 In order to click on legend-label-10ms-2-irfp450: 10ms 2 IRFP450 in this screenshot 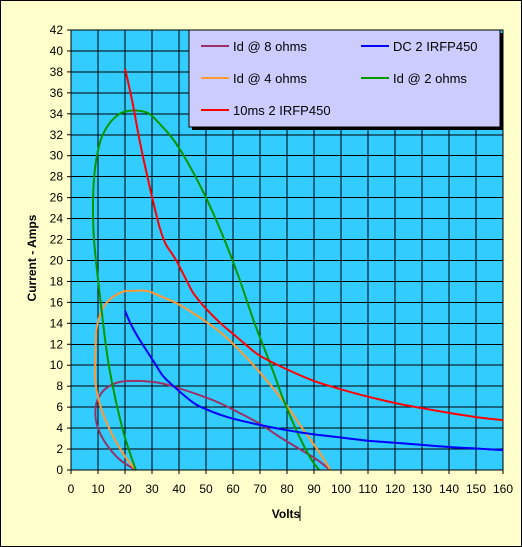, I will do `click(282, 110)`.